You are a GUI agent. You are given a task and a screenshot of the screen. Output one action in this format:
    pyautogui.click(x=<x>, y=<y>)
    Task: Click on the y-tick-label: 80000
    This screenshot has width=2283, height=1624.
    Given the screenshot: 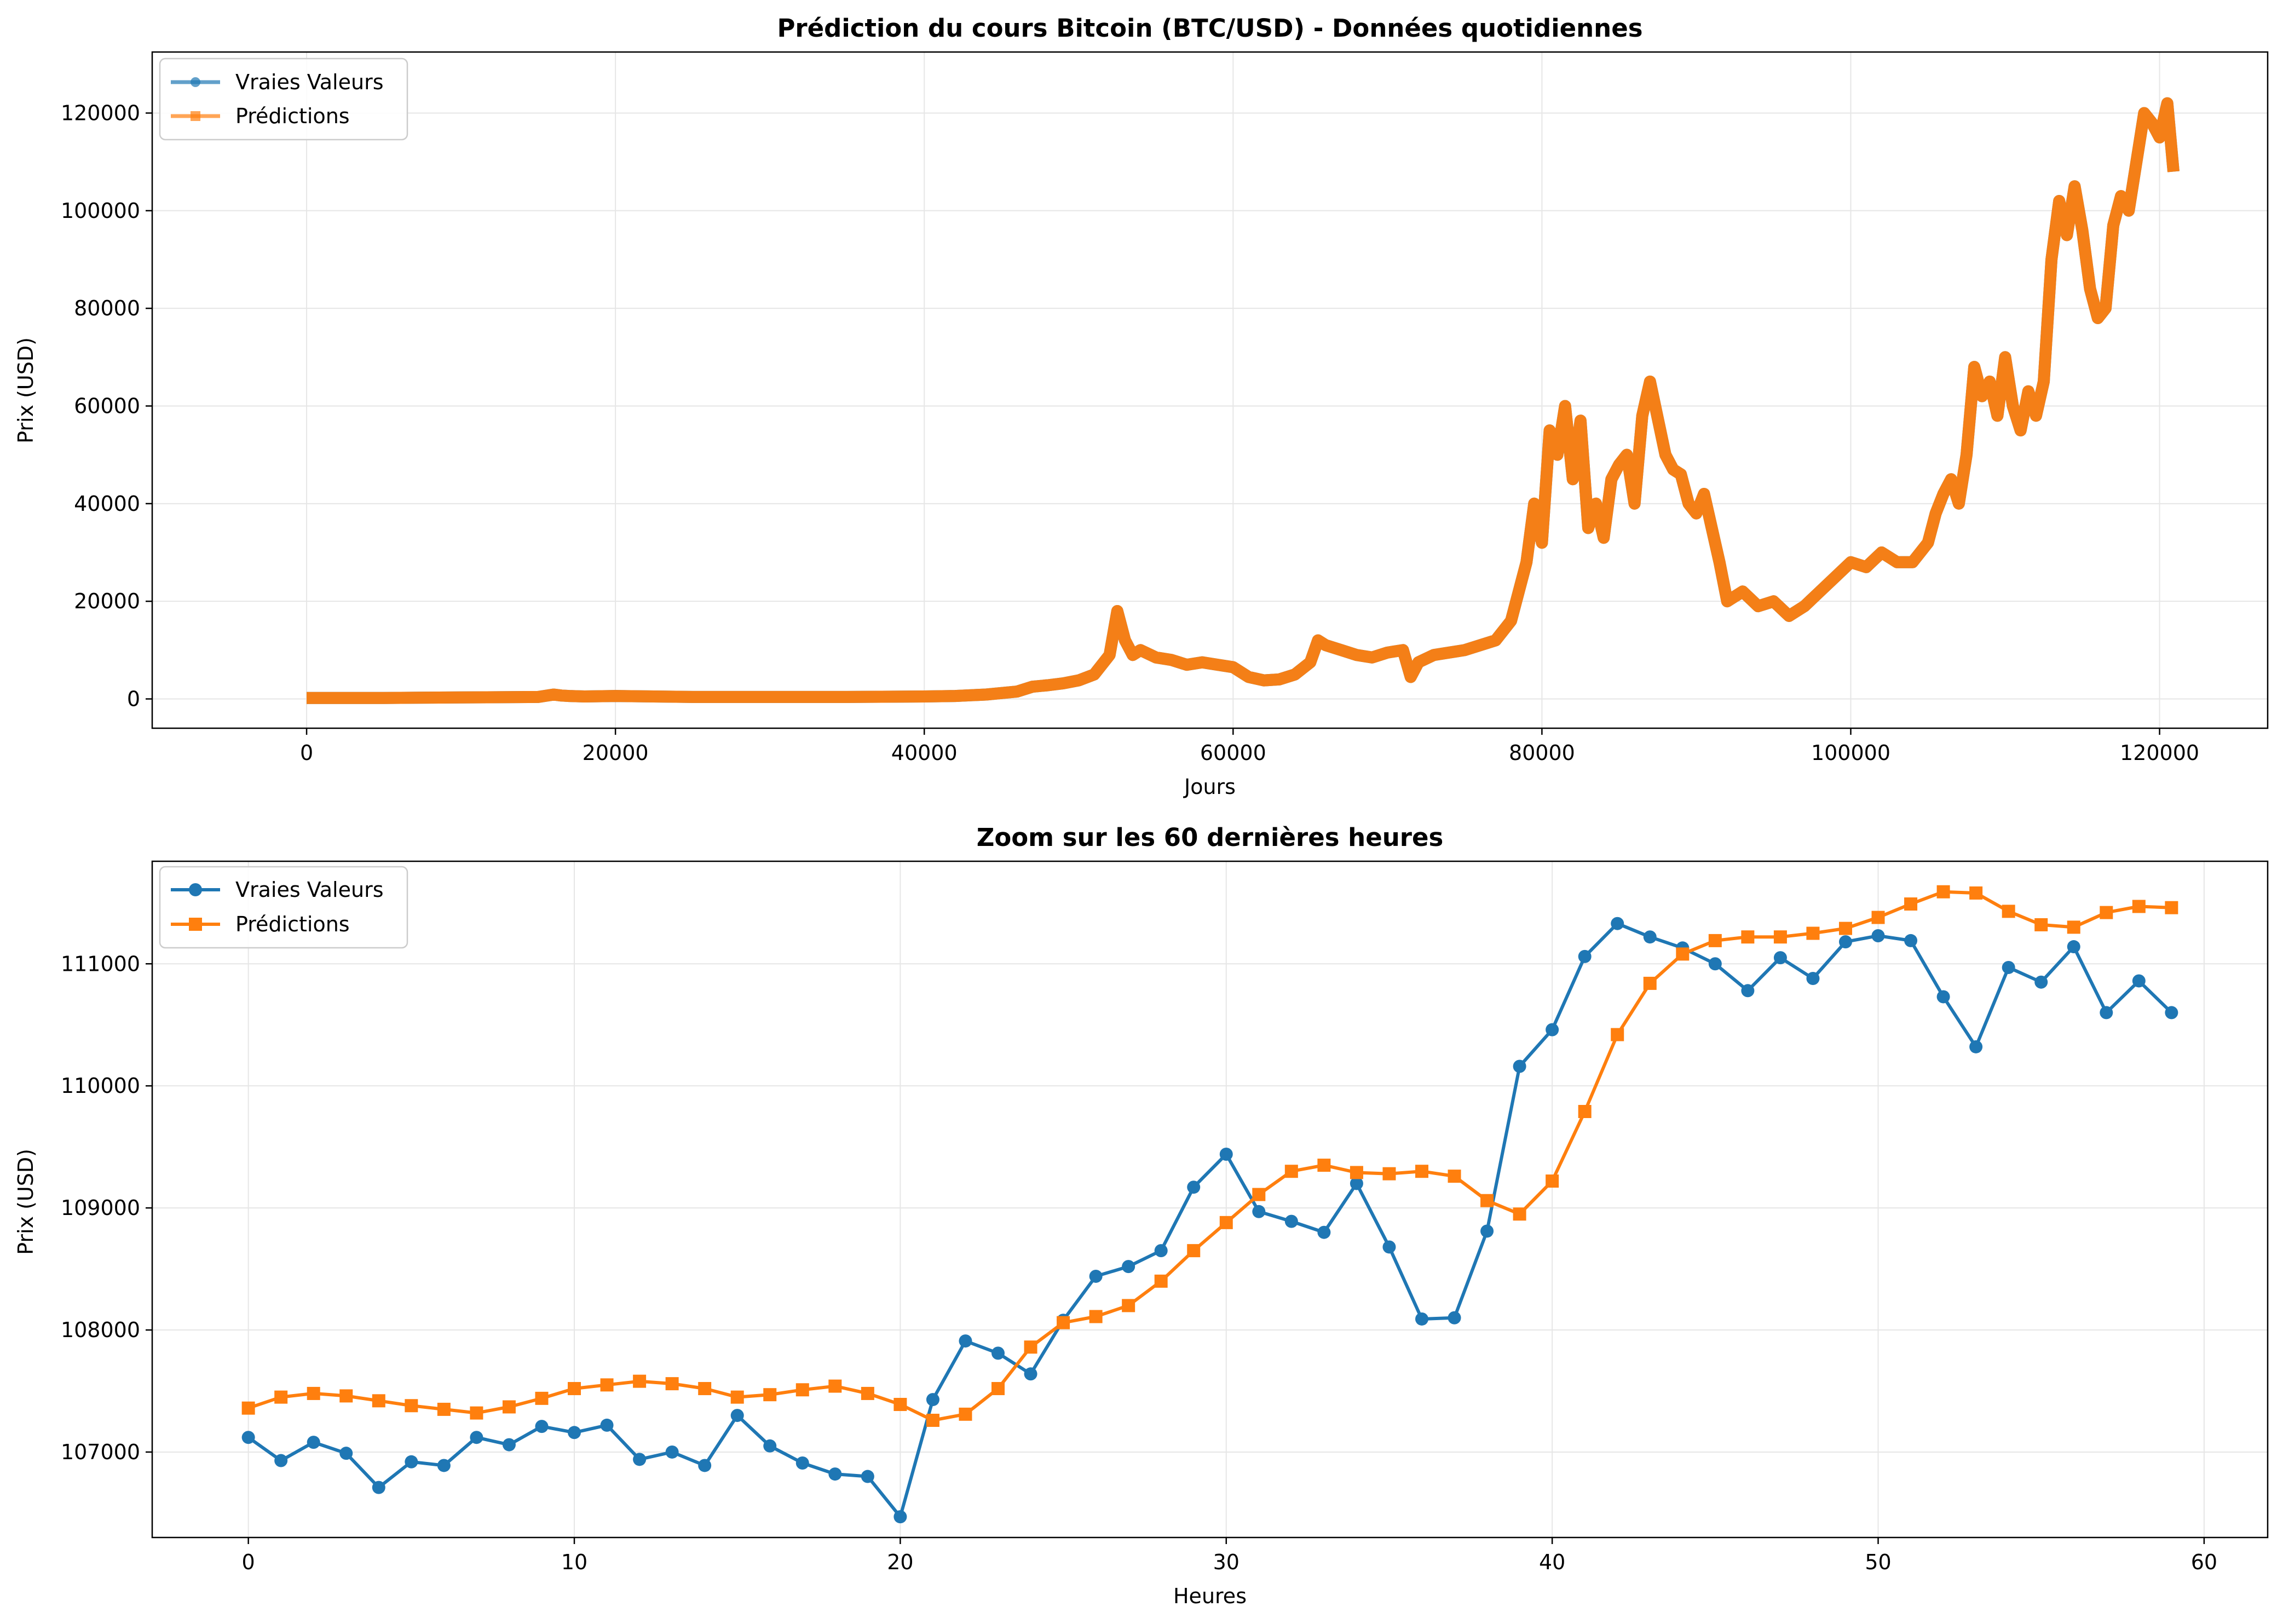 What is the action you would take?
    pyautogui.click(x=107, y=308)
    